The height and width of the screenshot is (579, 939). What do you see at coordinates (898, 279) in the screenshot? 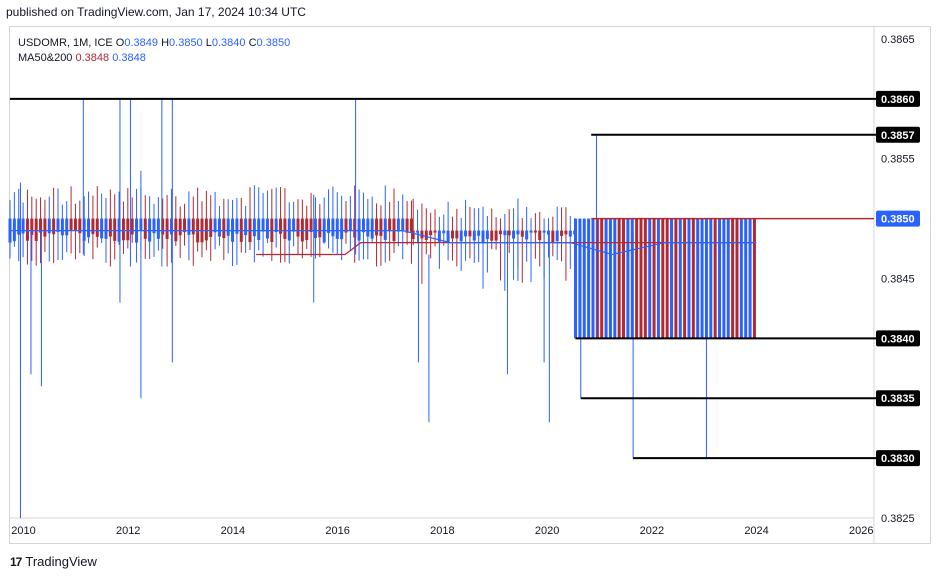
I see `price-axis: 0.3865 0.3855 0.3845 0.3825` at bounding box center [898, 279].